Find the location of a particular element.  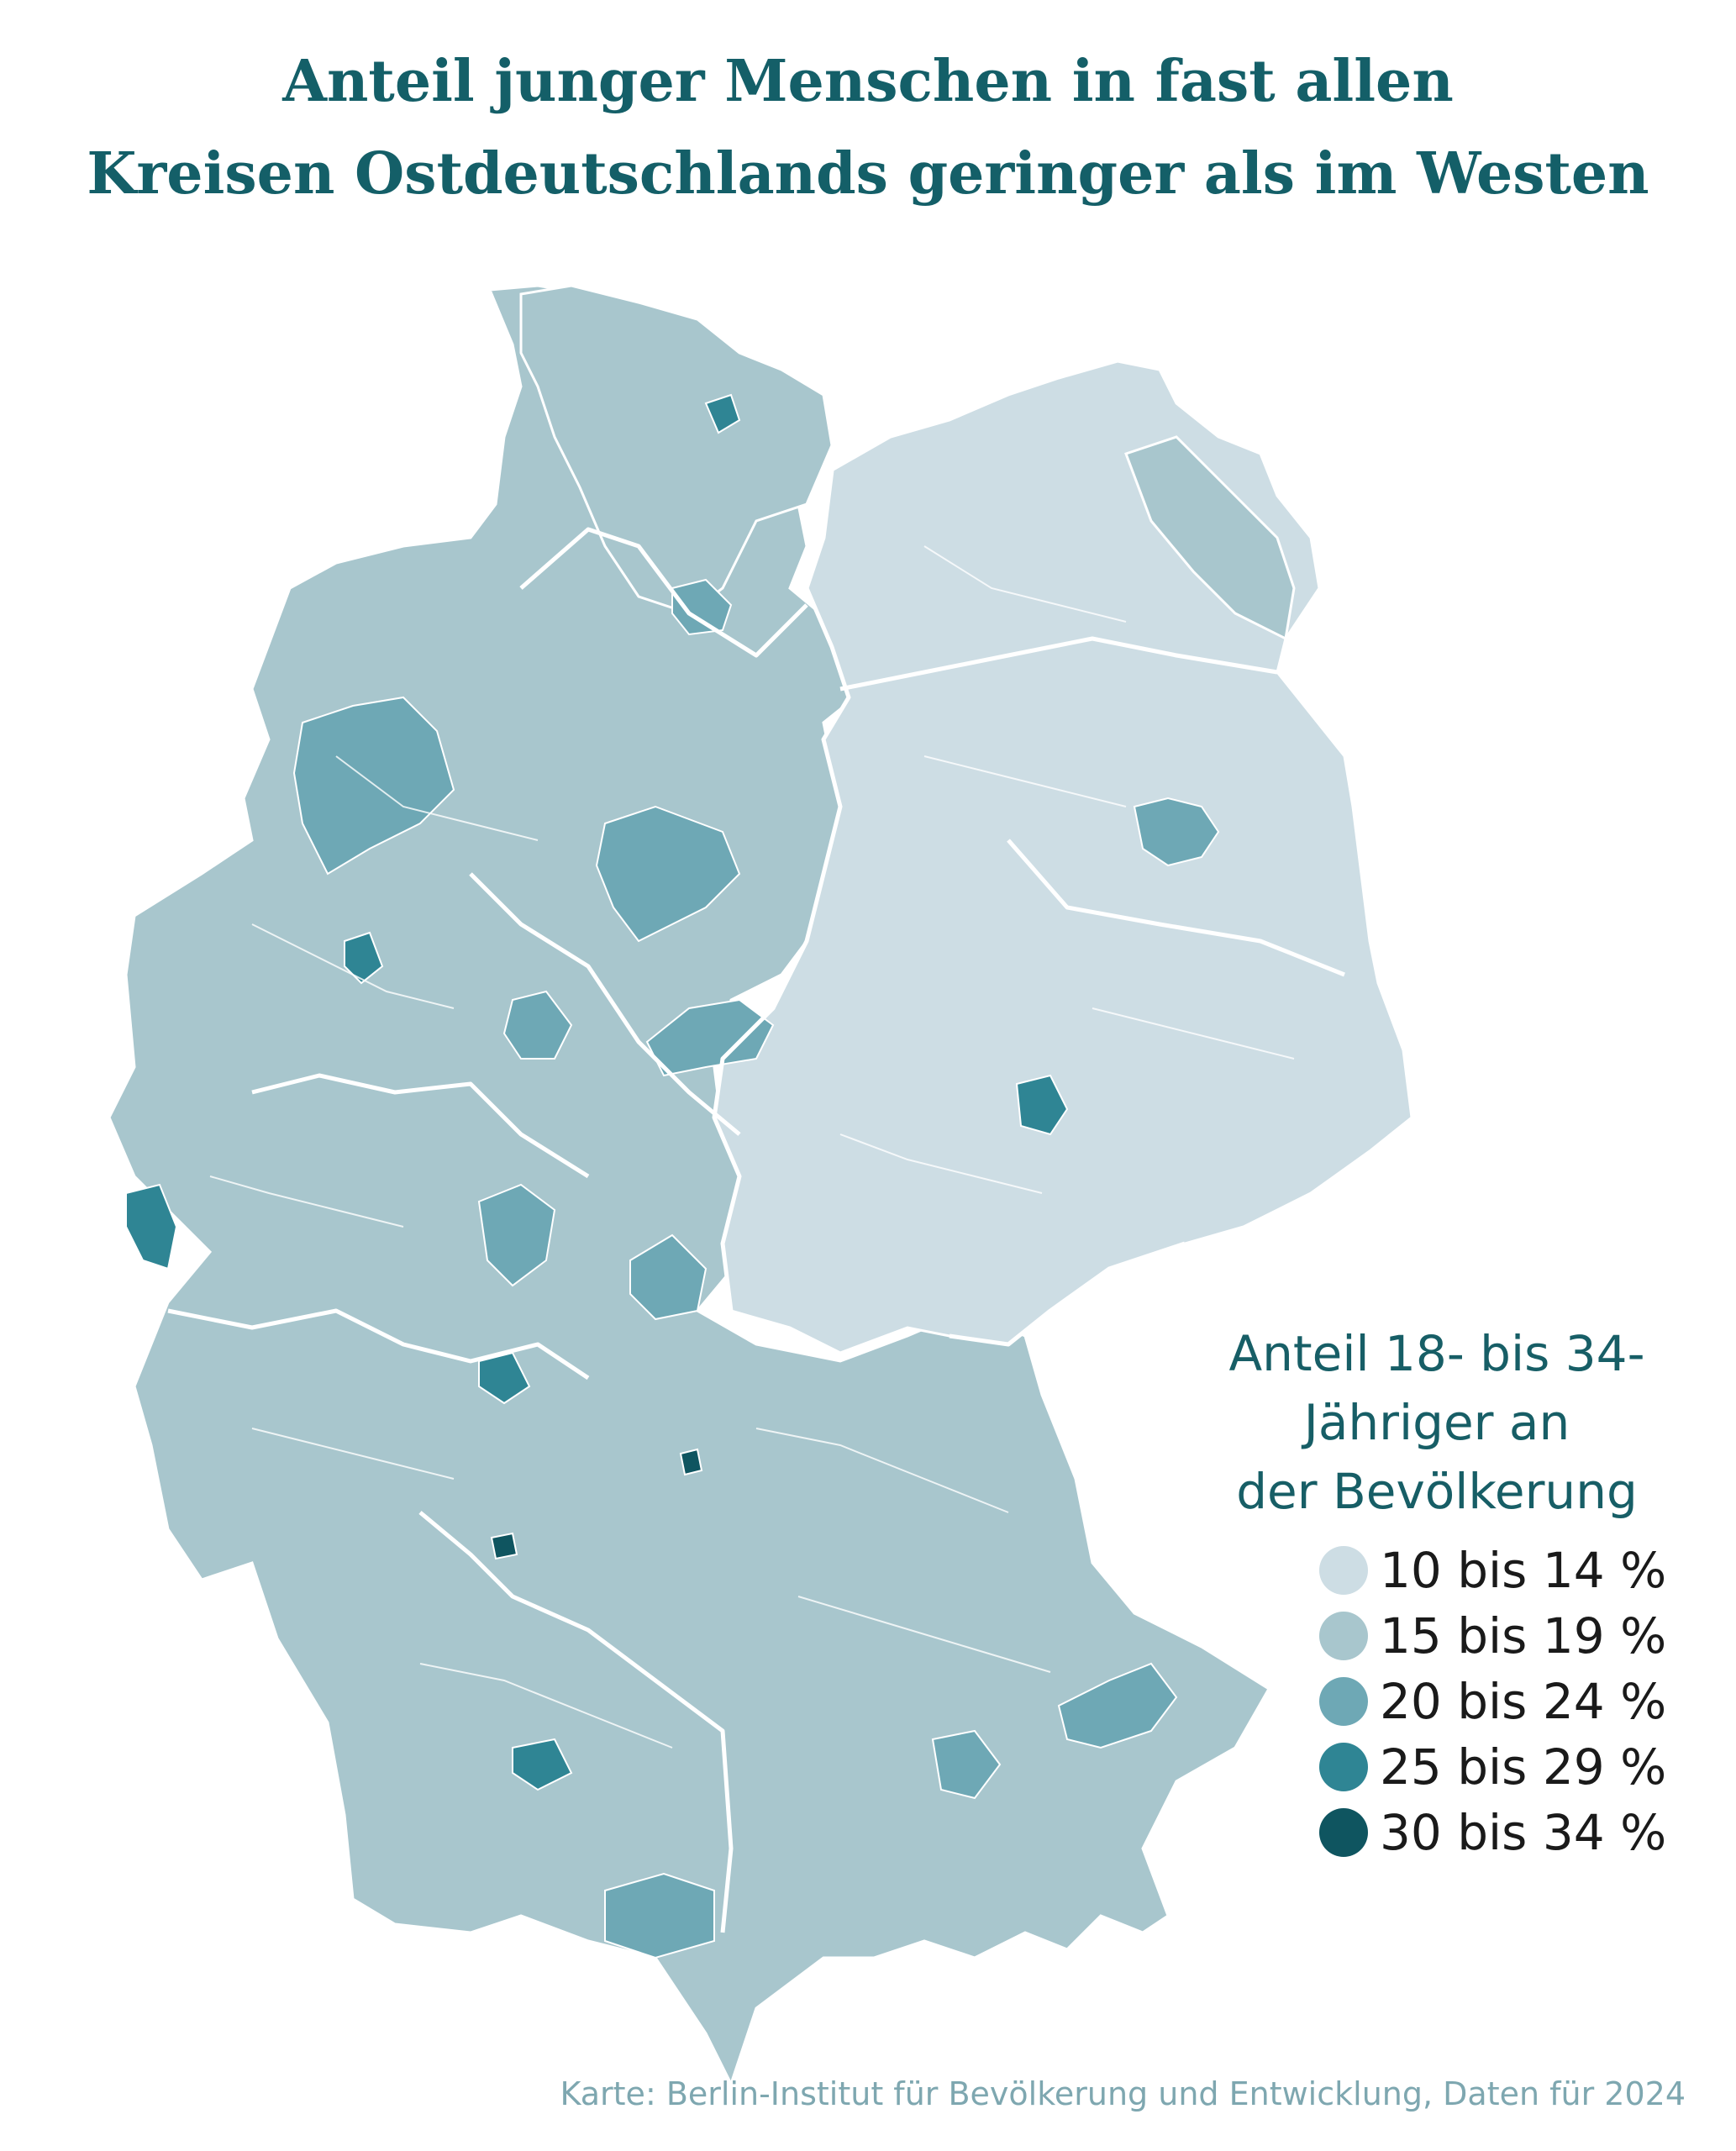

district-bielefeld is located at coordinates (364, 958).